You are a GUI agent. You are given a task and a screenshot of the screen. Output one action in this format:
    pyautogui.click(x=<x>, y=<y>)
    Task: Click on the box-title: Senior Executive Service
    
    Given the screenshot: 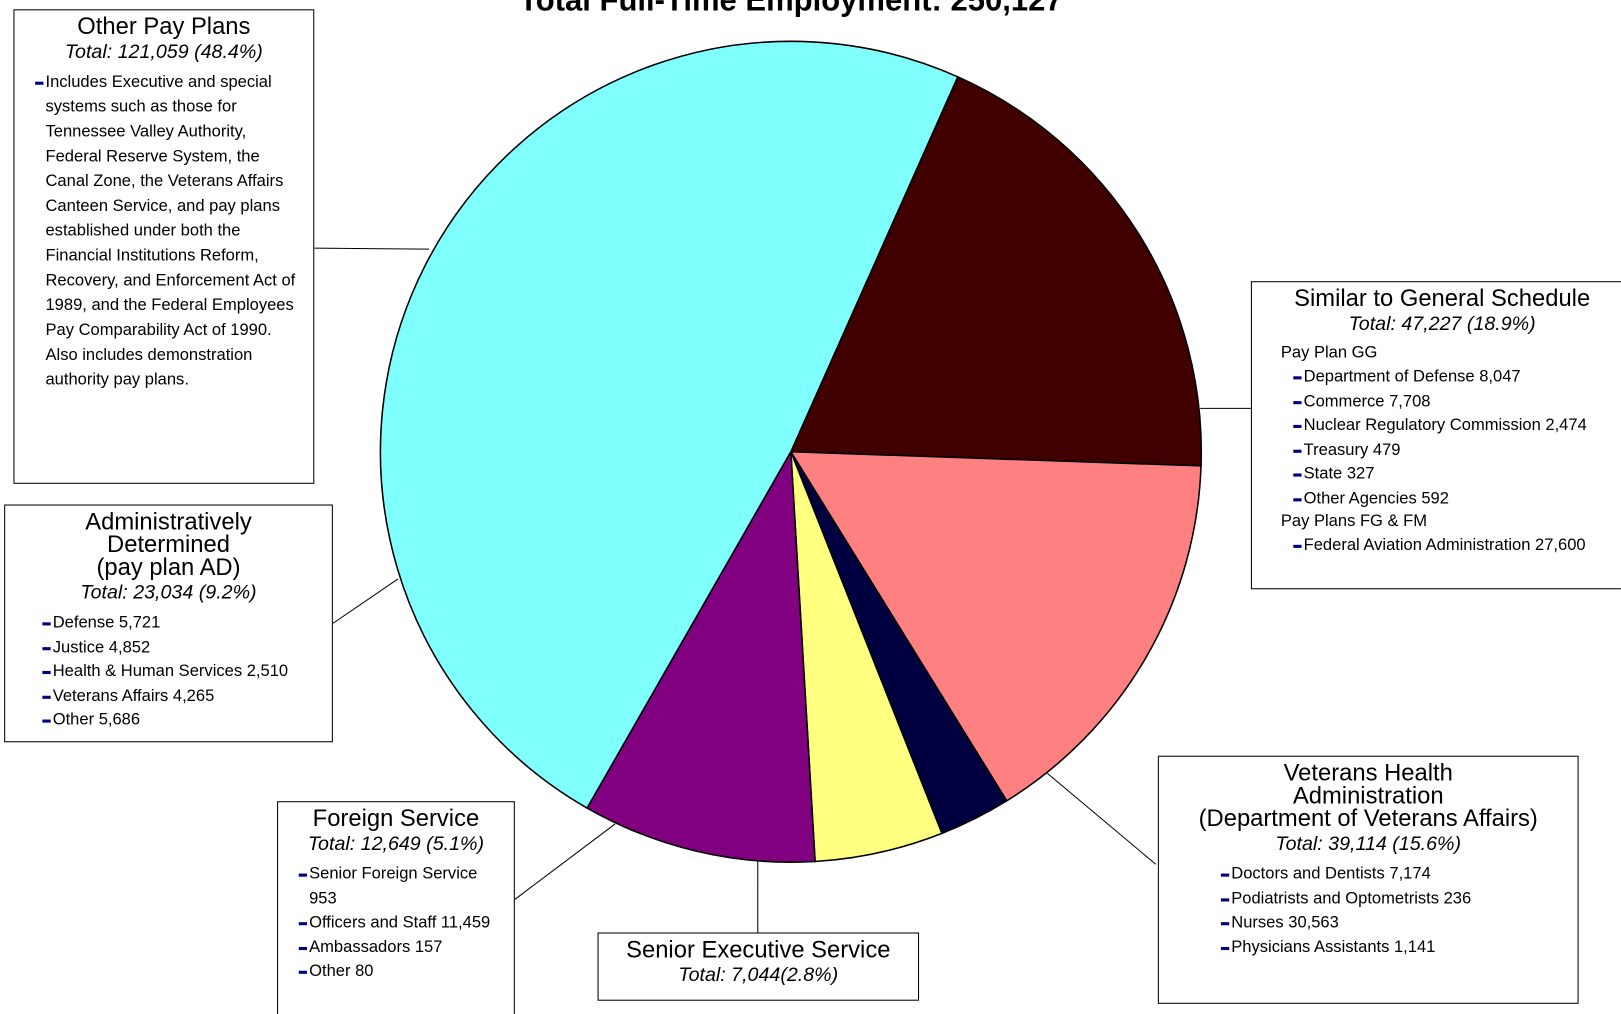 What is the action you would take?
    pyautogui.click(x=758, y=949)
    